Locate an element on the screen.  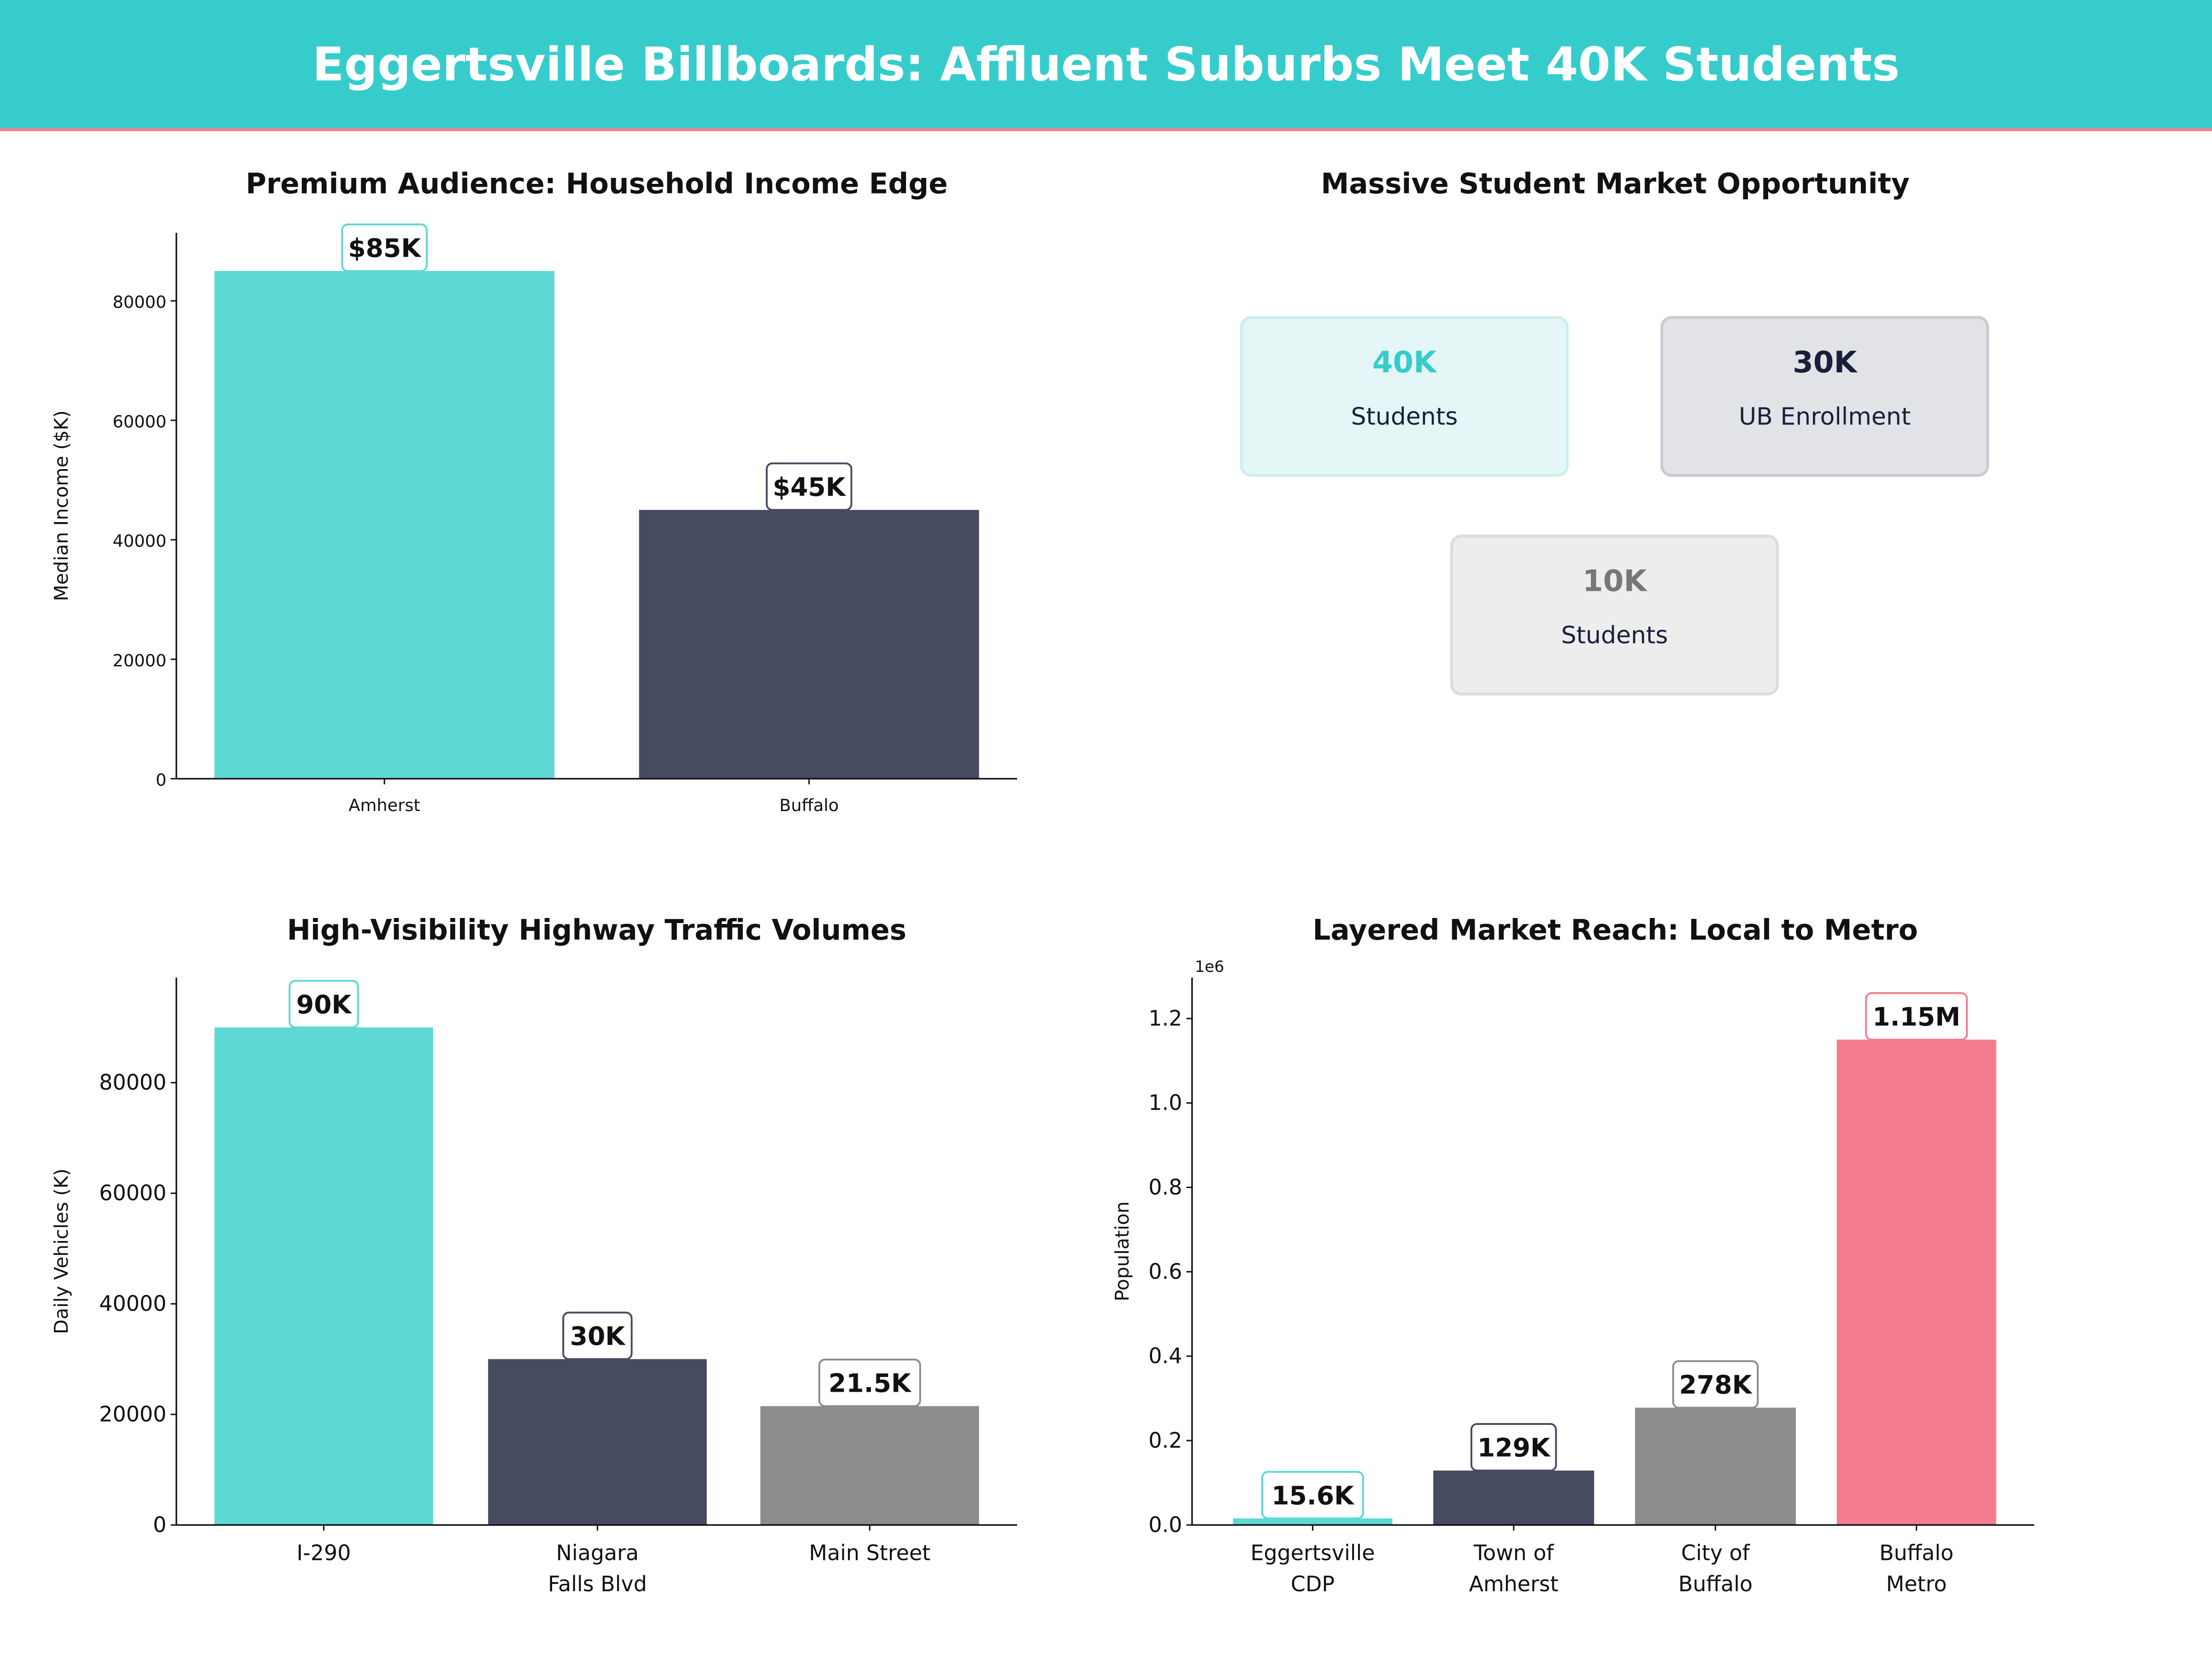
data-label: 90K is located at coordinates (324, 1004).